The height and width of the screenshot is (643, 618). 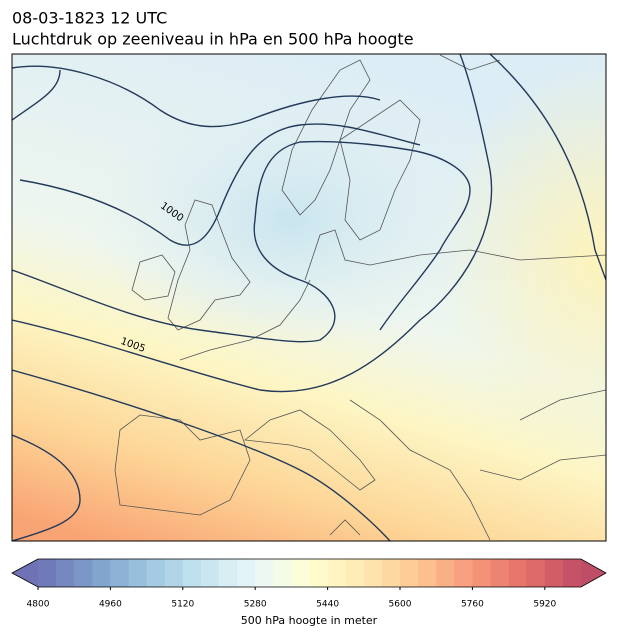 I want to click on colorbar-tick-label: 5440, so click(x=327, y=605).